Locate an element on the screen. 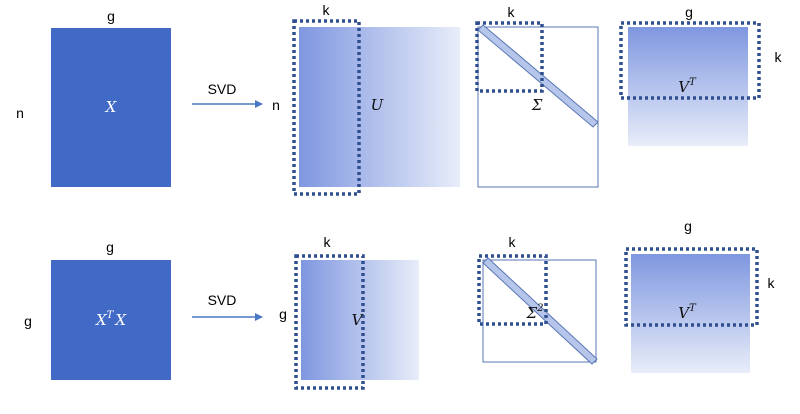 This screenshot has width=800, height=414. top-sigma-matrix-group: Σ k is located at coordinates (537, 96).